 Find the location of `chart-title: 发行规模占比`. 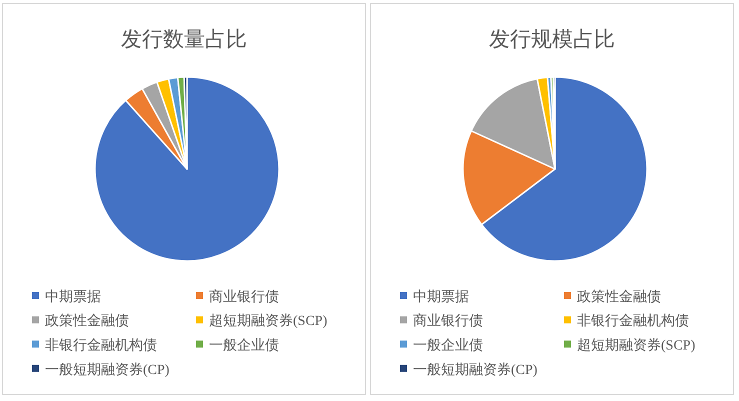

chart-title: 发行规模占比 is located at coordinates (552, 39).